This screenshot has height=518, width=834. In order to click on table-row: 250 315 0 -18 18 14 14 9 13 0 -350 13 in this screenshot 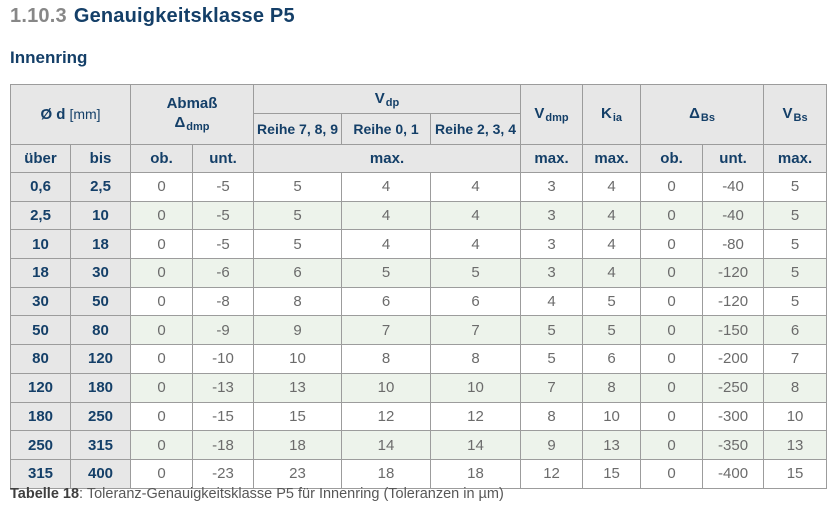, I will do `click(419, 445)`.